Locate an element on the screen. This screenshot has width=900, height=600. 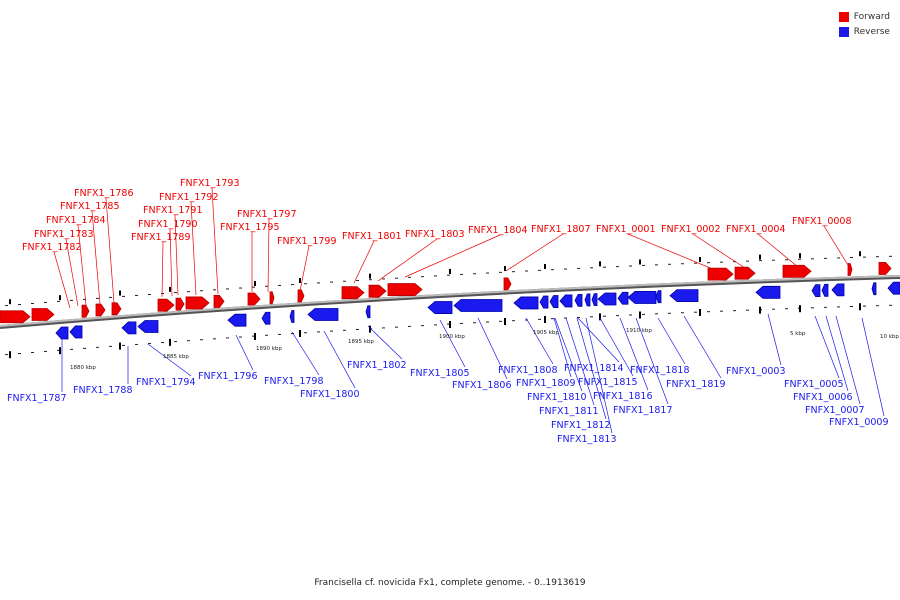
reverse-gene-label: FNFX1_1794 is located at coordinates (166, 382).